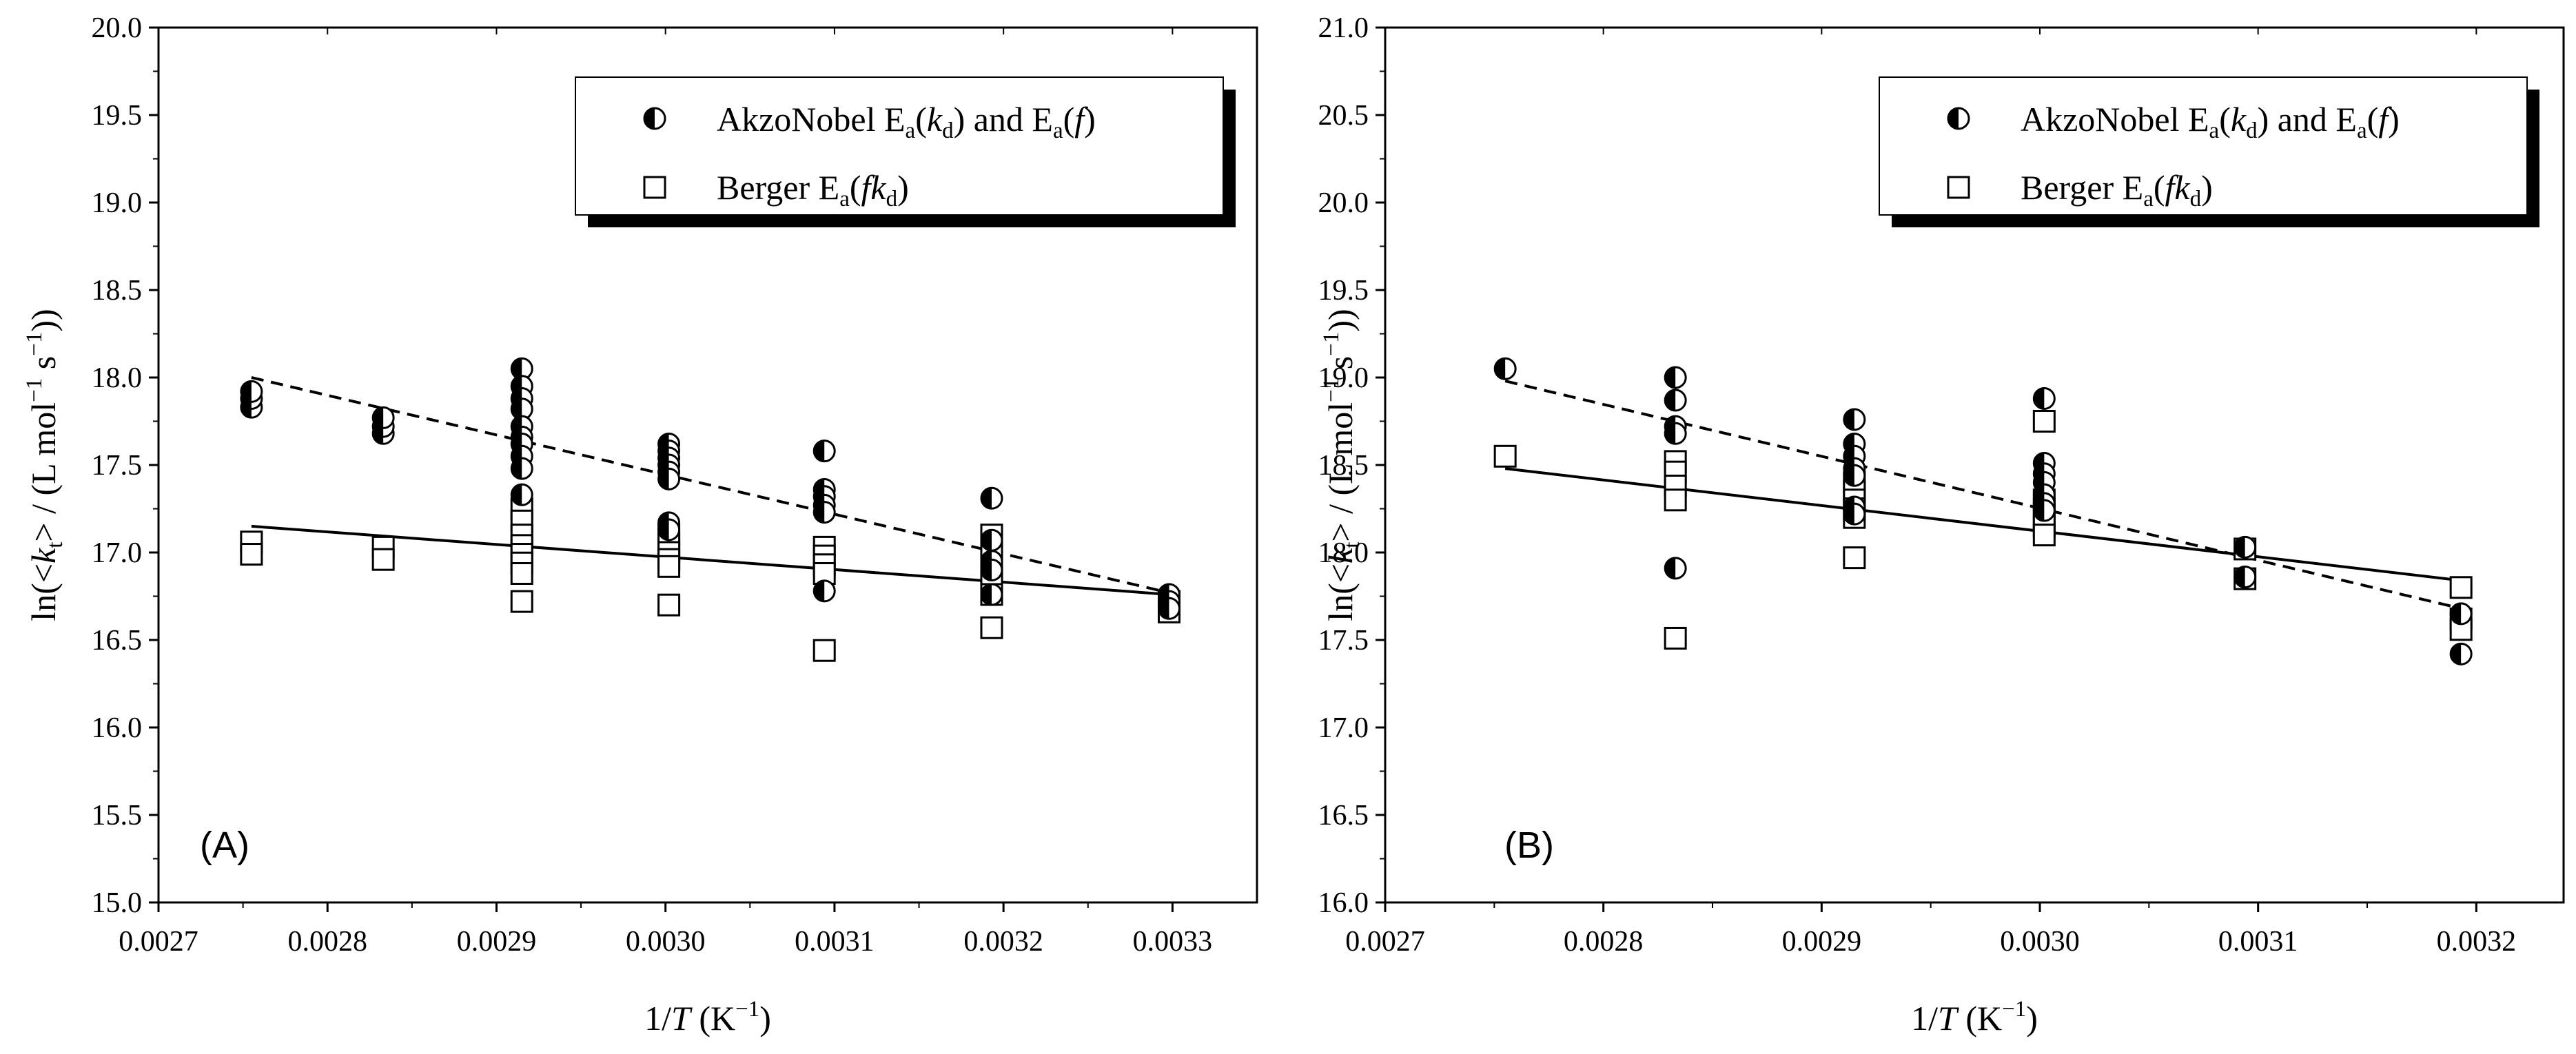  I want to click on panel-label-b: (B), so click(1529, 846).